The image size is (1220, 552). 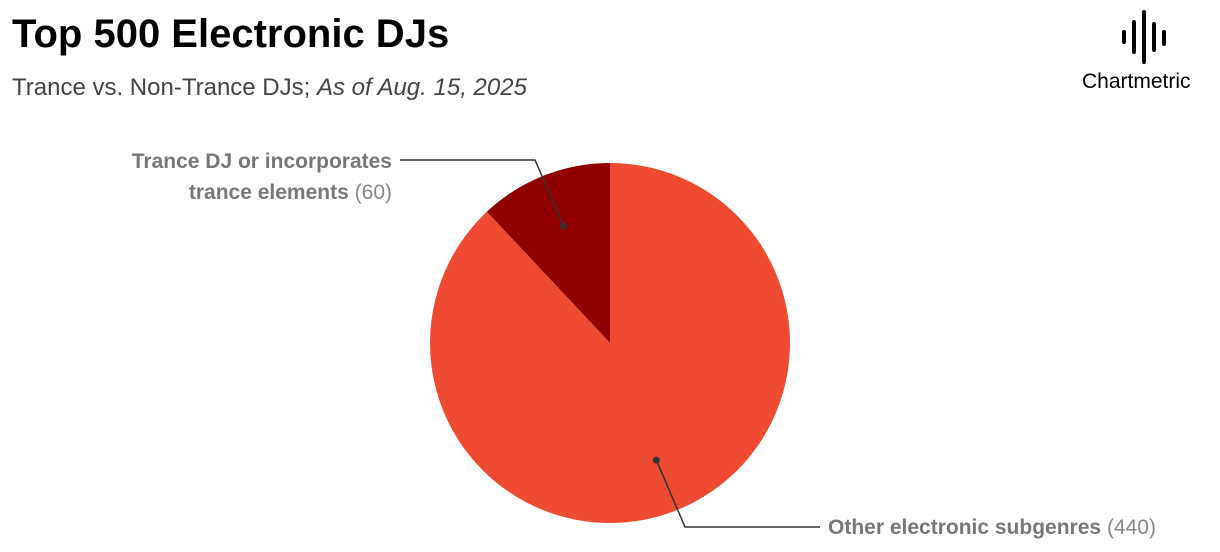 What do you see at coordinates (373, 192) in the screenshot?
I see `value-label: (60)` at bounding box center [373, 192].